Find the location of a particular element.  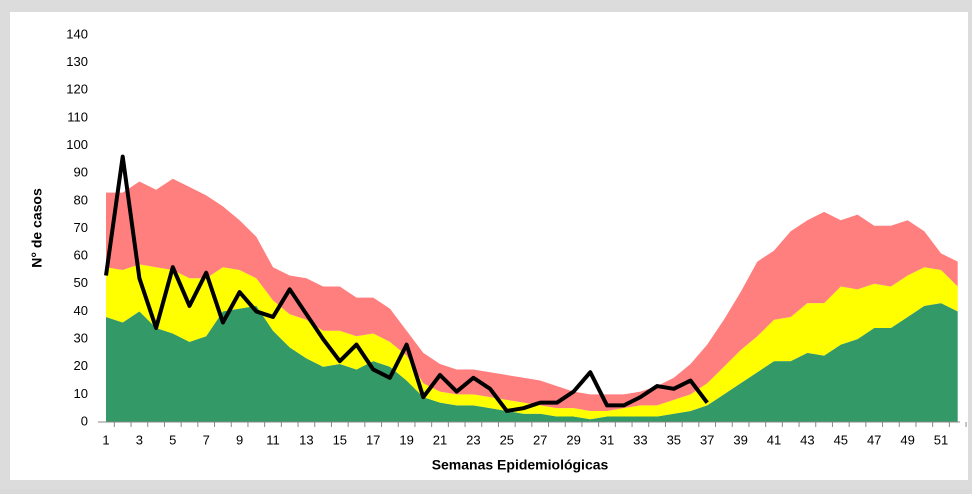

x-tick-label: 13 is located at coordinates (306, 439).